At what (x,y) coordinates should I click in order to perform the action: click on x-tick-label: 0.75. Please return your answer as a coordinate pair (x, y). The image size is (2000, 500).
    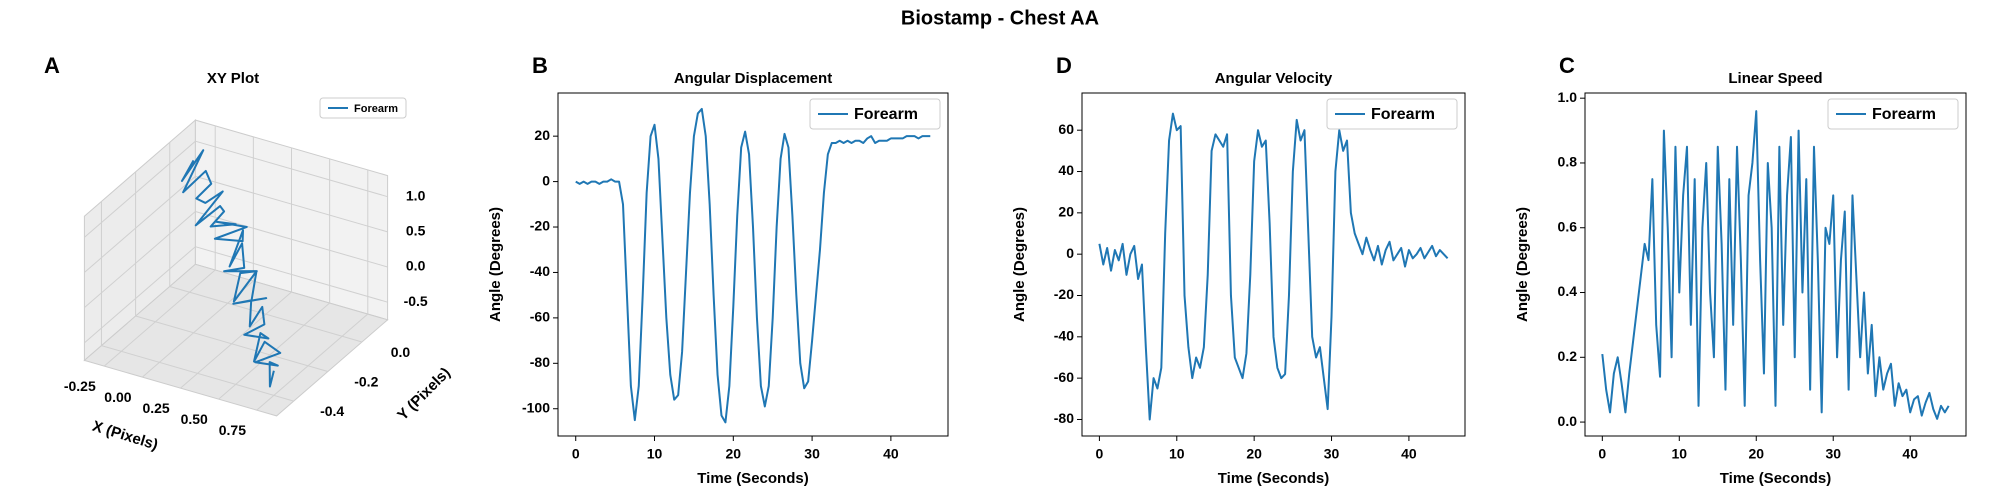
    Looking at the image, I should click on (232, 430).